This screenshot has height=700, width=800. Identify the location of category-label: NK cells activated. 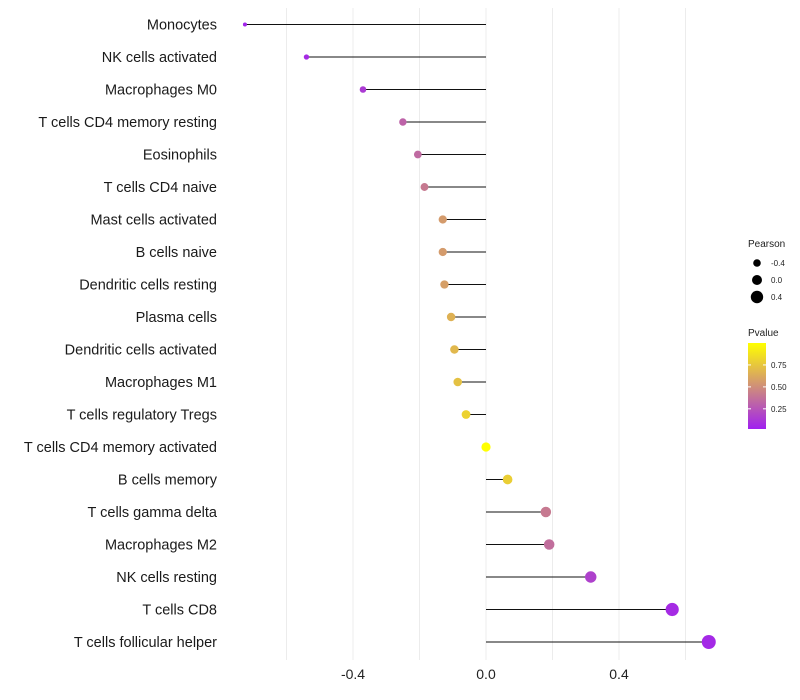
(159, 58).